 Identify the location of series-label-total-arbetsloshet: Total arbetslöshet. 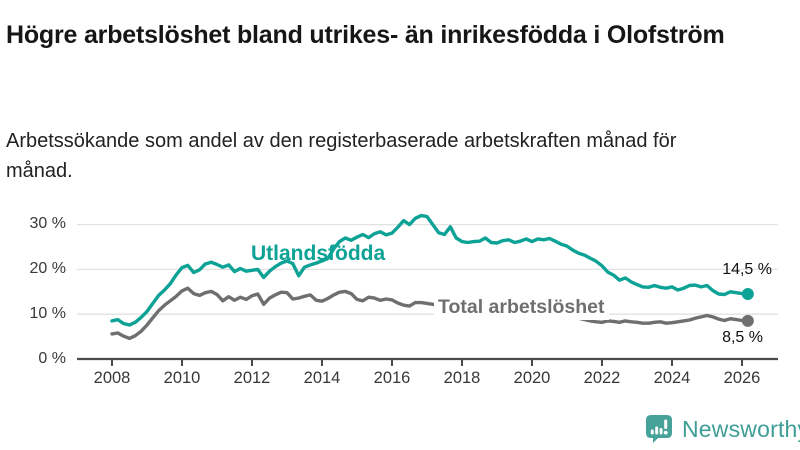
(521, 308).